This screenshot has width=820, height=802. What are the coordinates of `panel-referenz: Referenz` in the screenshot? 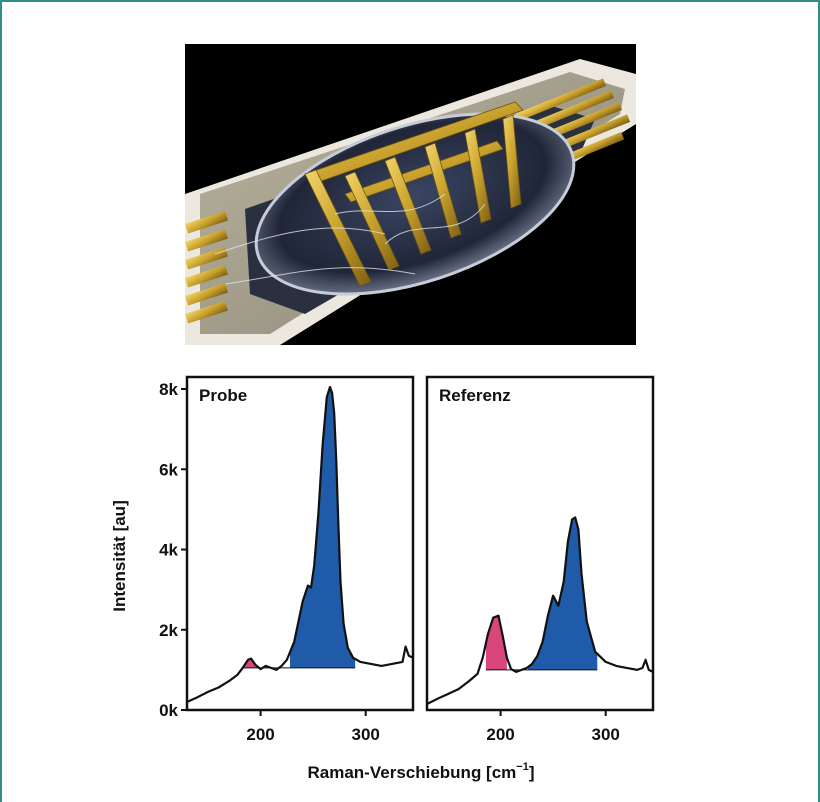 It's located at (540, 543).